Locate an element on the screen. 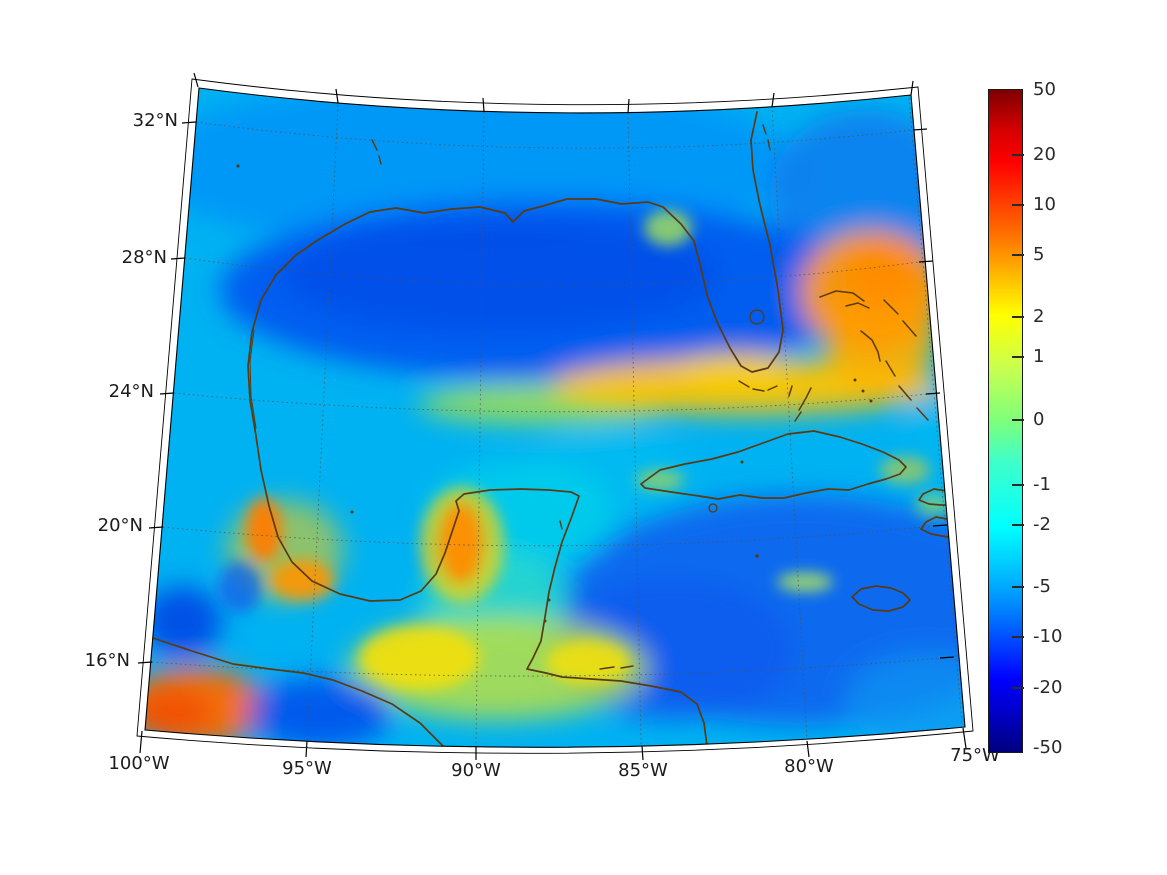 Image resolution: width=1167 pixels, height=875 pixels. cbar-label-10: 10 is located at coordinates (1044, 204).